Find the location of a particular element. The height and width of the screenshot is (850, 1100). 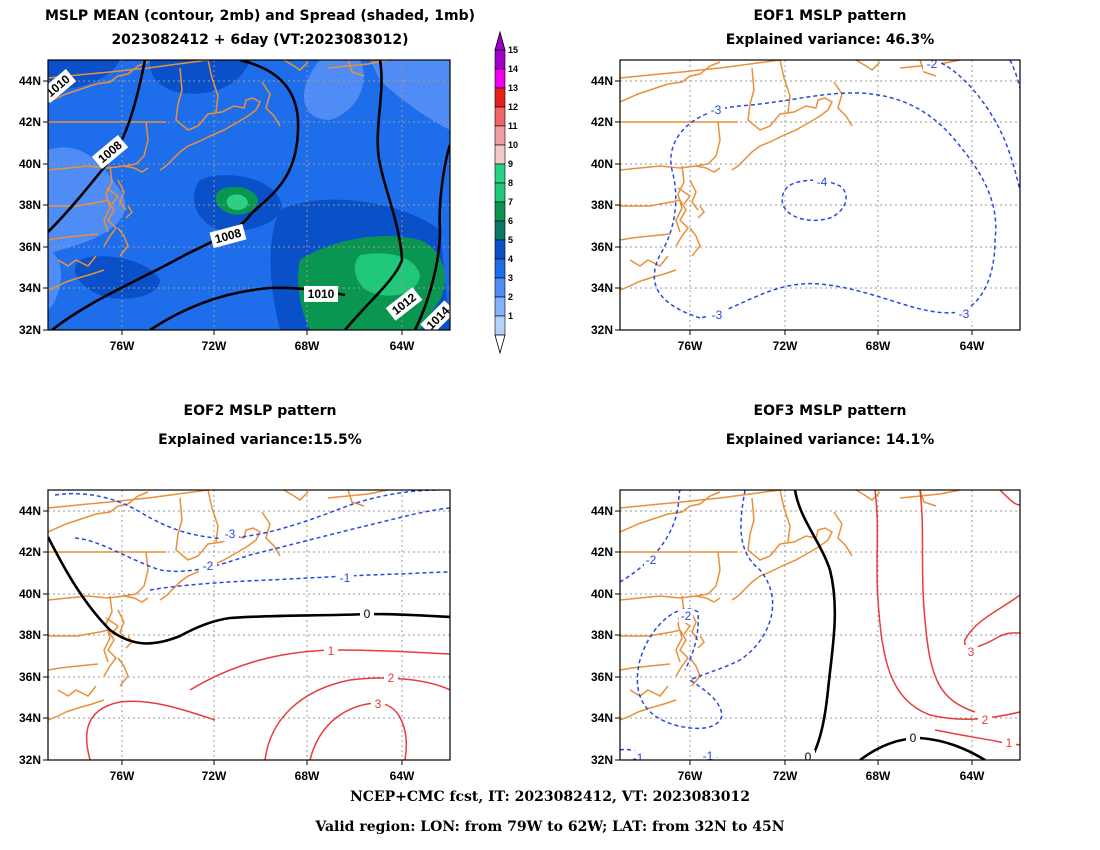

eof3-lat-label: 34N is located at coordinates (602, 718).